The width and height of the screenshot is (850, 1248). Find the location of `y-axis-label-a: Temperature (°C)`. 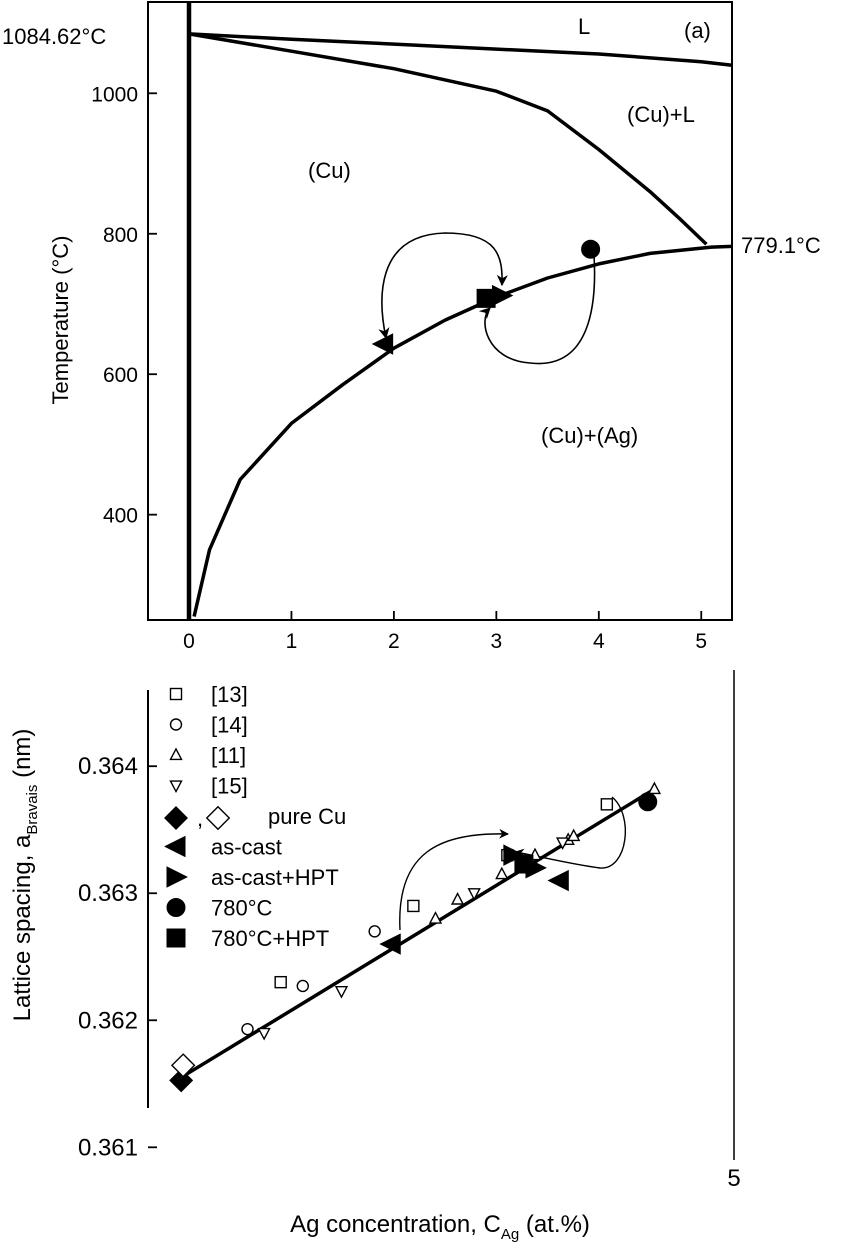

y-axis-label-a: Temperature (°C) is located at coordinates (60, 320).